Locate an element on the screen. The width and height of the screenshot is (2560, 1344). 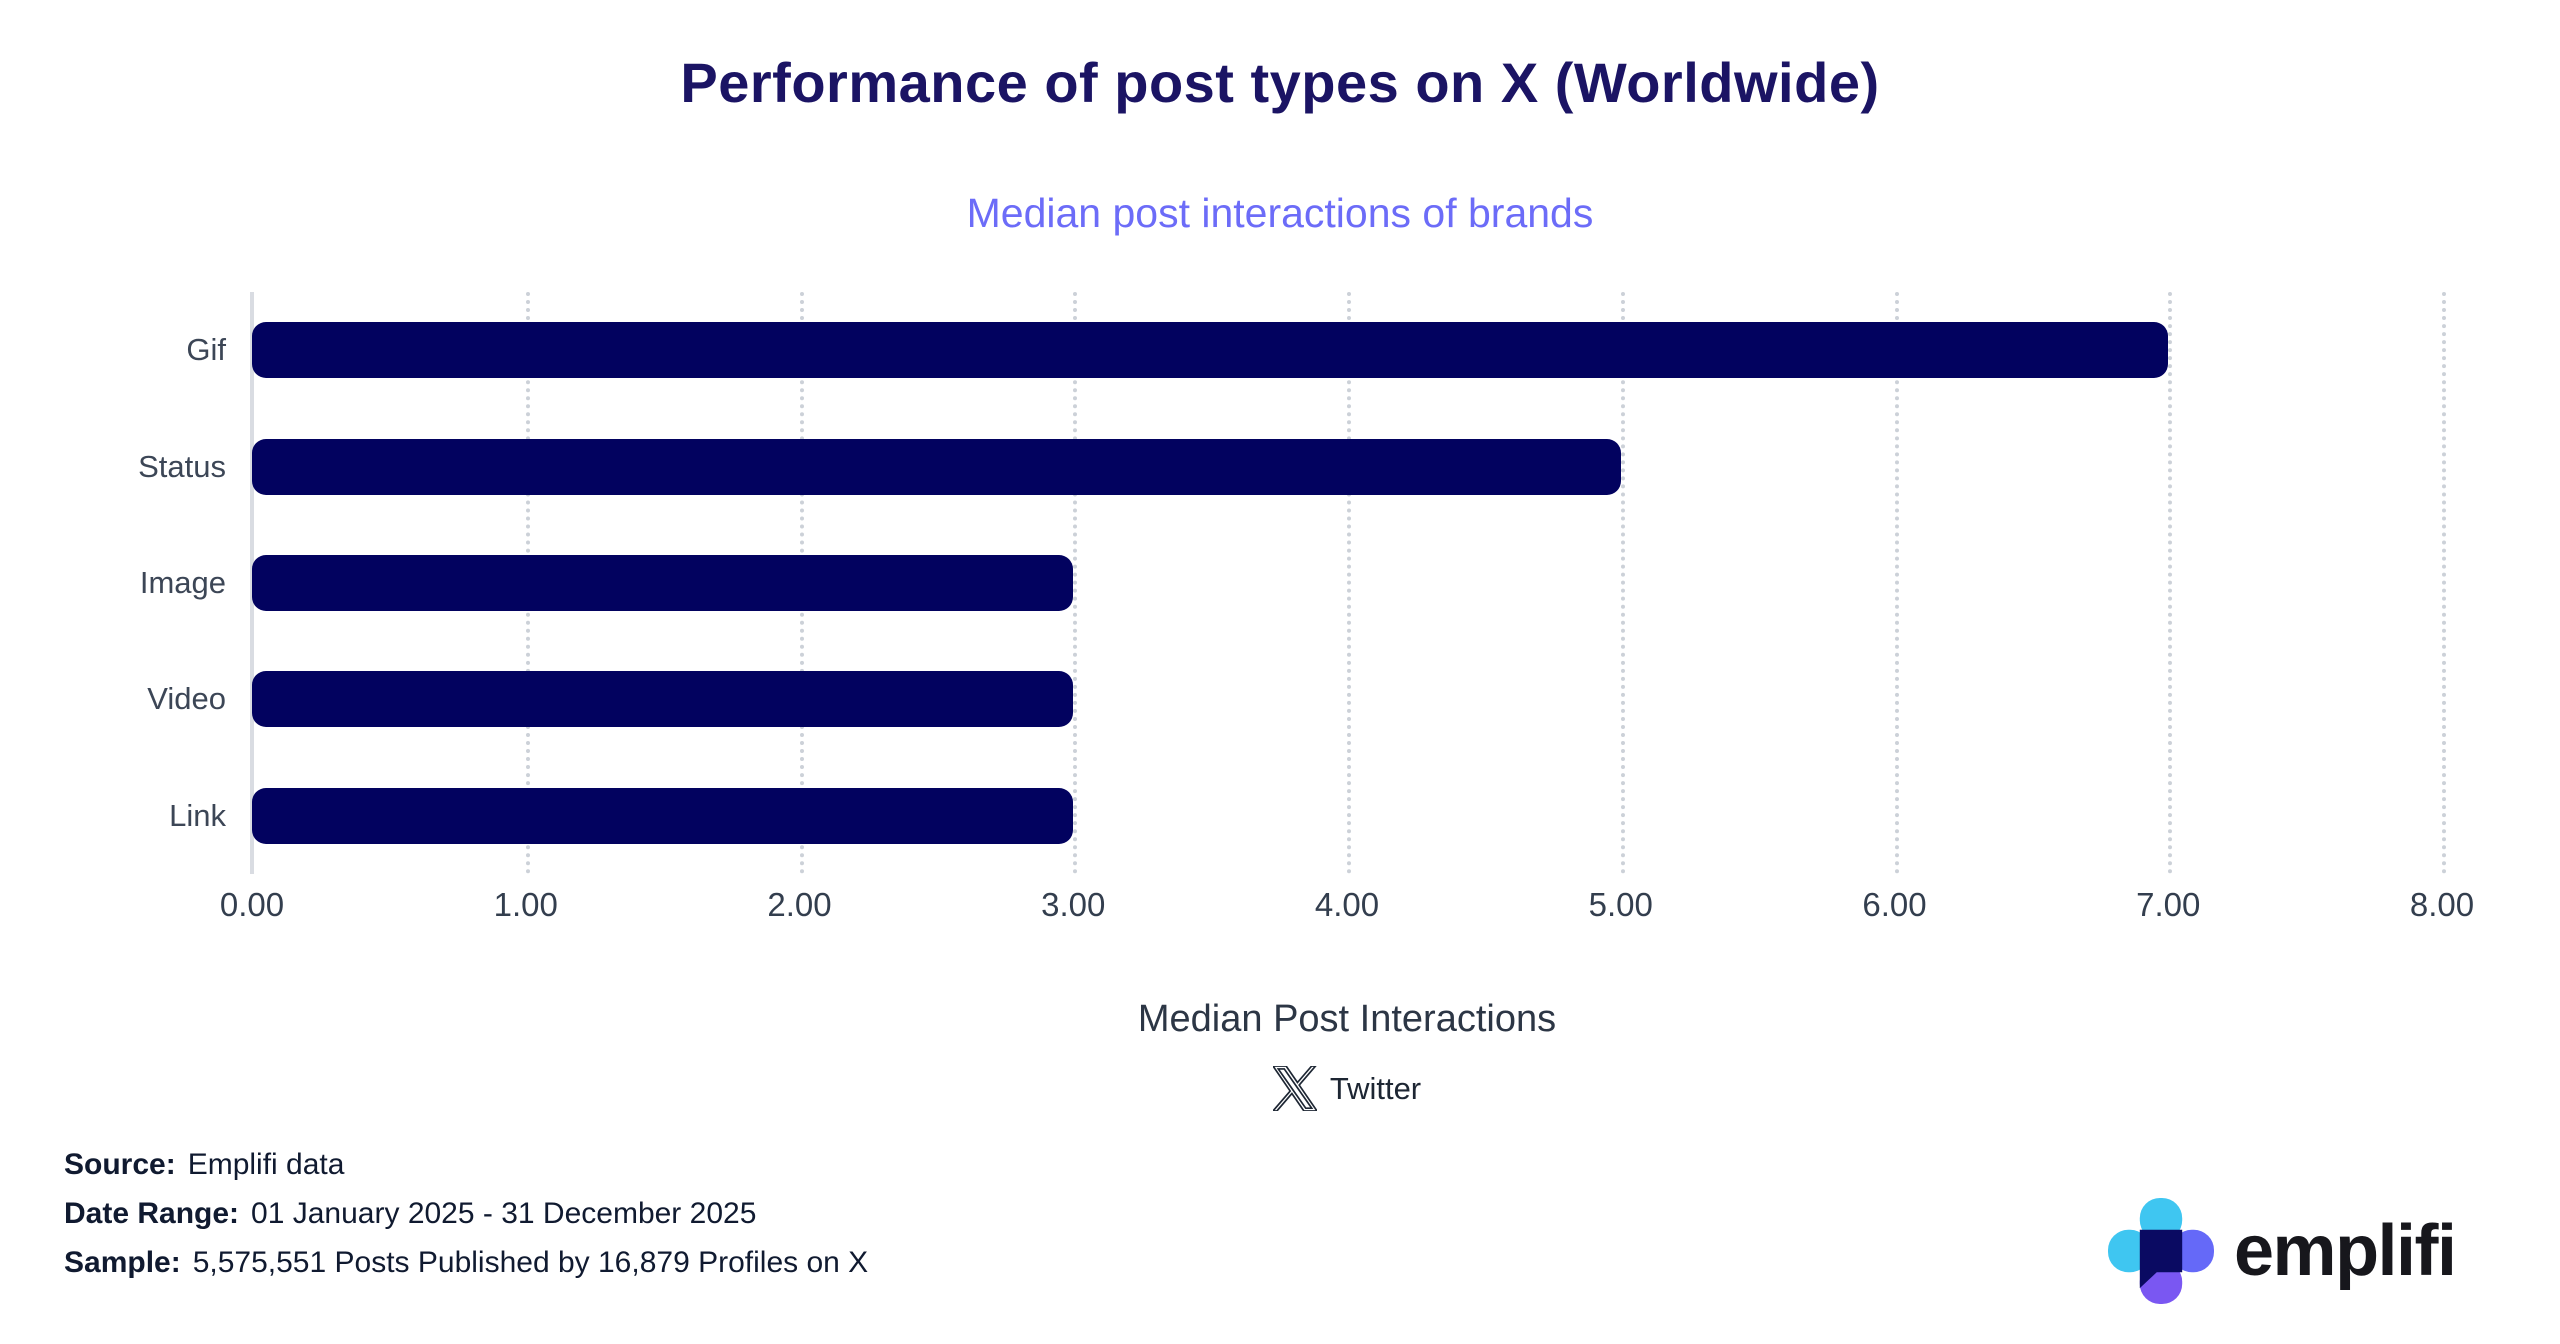
bar-row-gif is located at coordinates (1347, 350).